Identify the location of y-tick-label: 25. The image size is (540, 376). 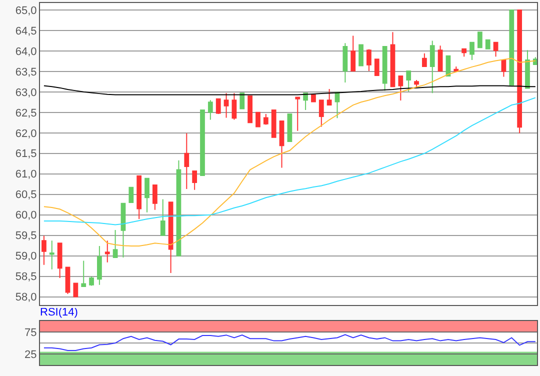
(30, 354).